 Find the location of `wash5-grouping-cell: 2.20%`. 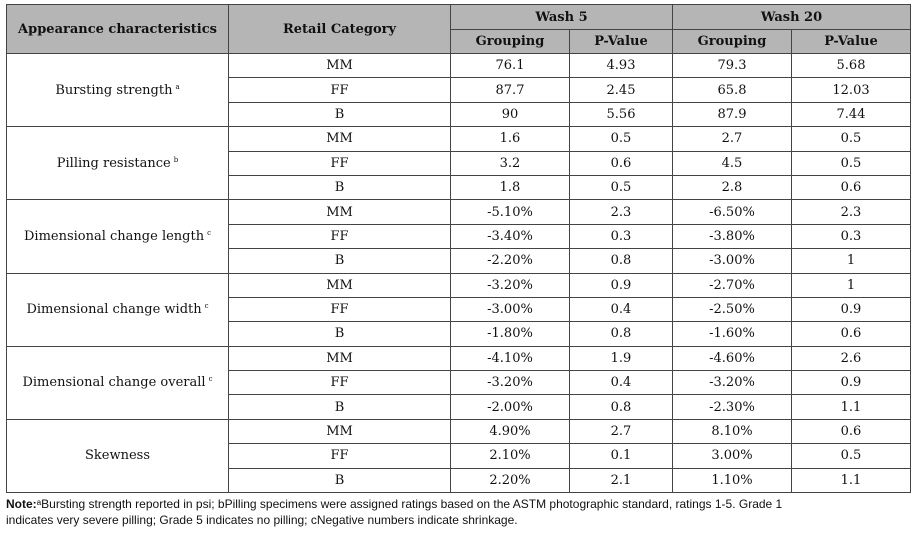

wash5-grouping-cell: 2.20% is located at coordinates (510, 480).